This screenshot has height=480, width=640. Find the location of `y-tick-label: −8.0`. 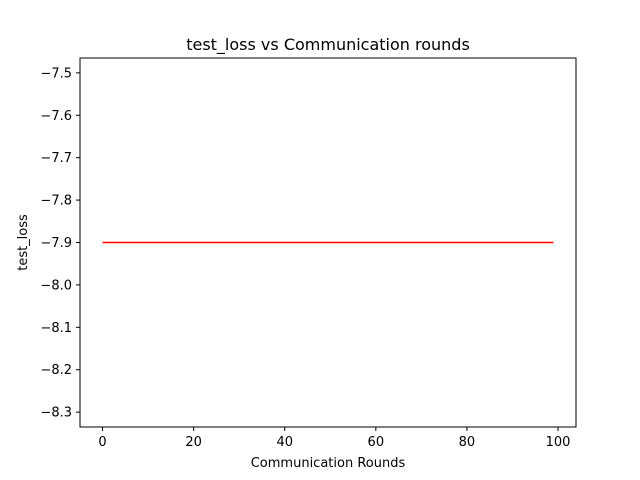

y-tick-label: −8.0 is located at coordinates (56, 285).